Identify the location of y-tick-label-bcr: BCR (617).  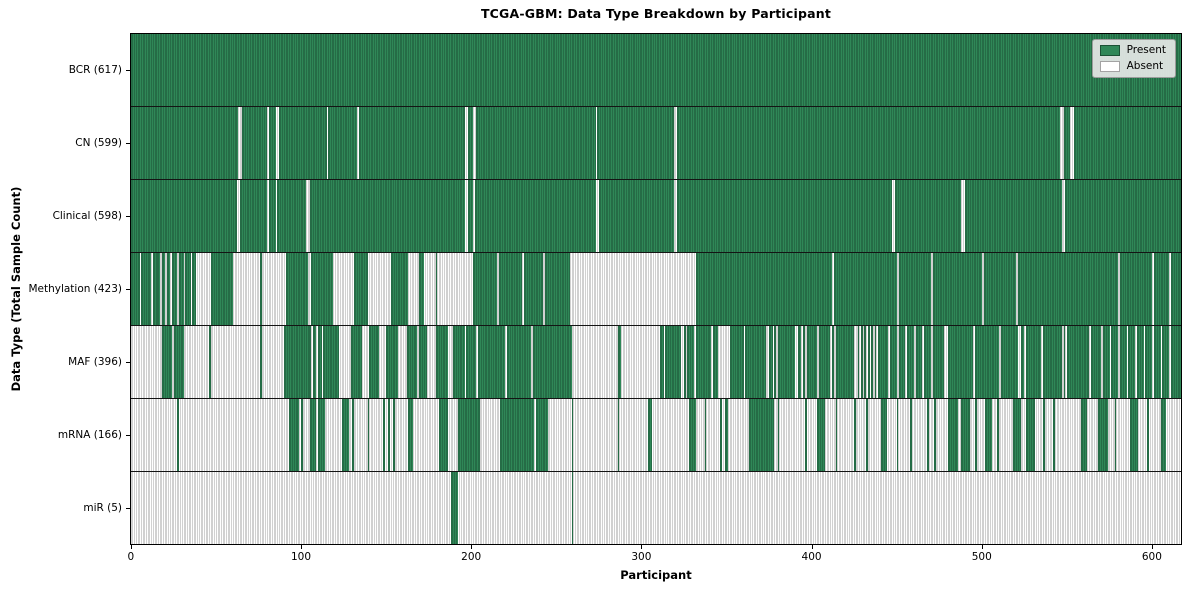
(95, 69).